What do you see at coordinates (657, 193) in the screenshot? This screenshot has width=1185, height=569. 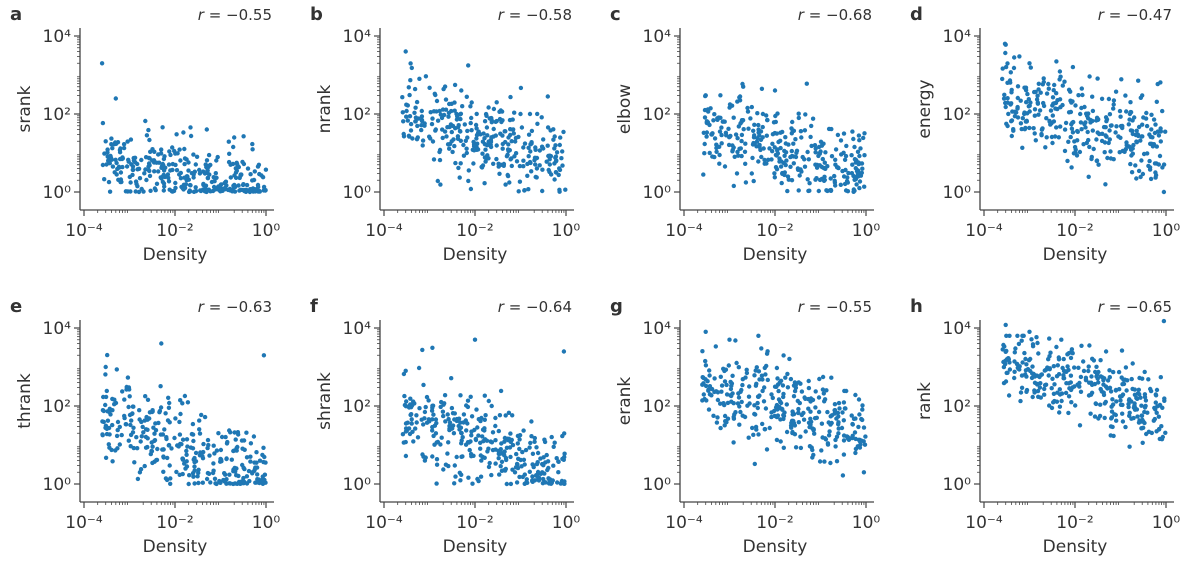 I see `y-tick-label: 10⁰` at bounding box center [657, 193].